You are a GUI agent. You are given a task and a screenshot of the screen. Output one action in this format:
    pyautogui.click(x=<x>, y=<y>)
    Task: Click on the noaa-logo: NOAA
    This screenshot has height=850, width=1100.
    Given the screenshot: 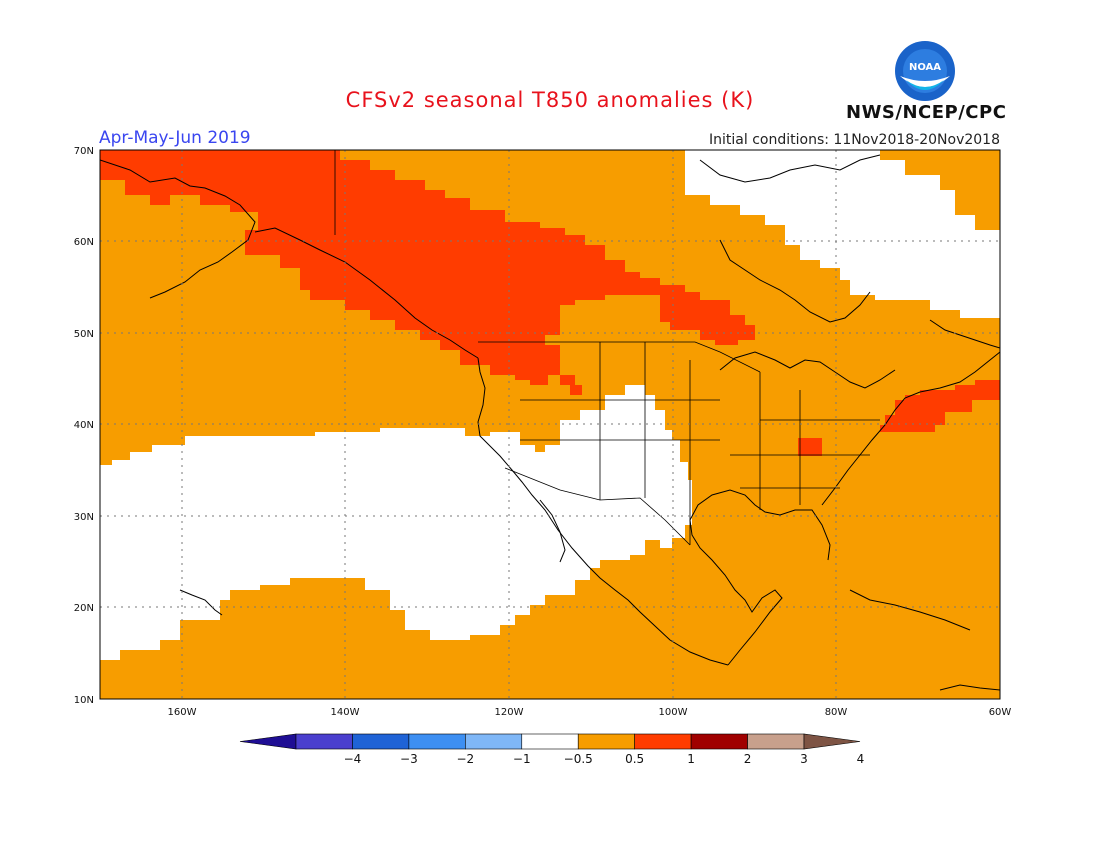 What is the action you would take?
    pyautogui.click(x=925, y=71)
    